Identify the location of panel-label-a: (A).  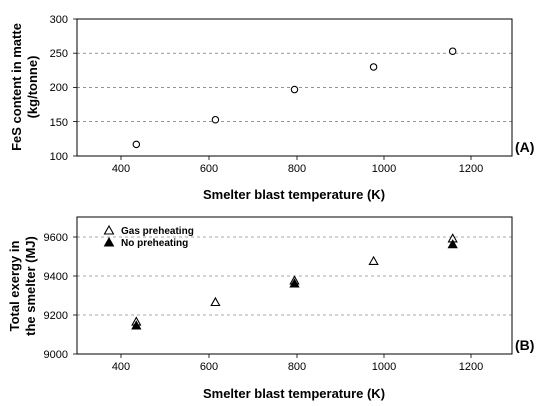
(524, 147).